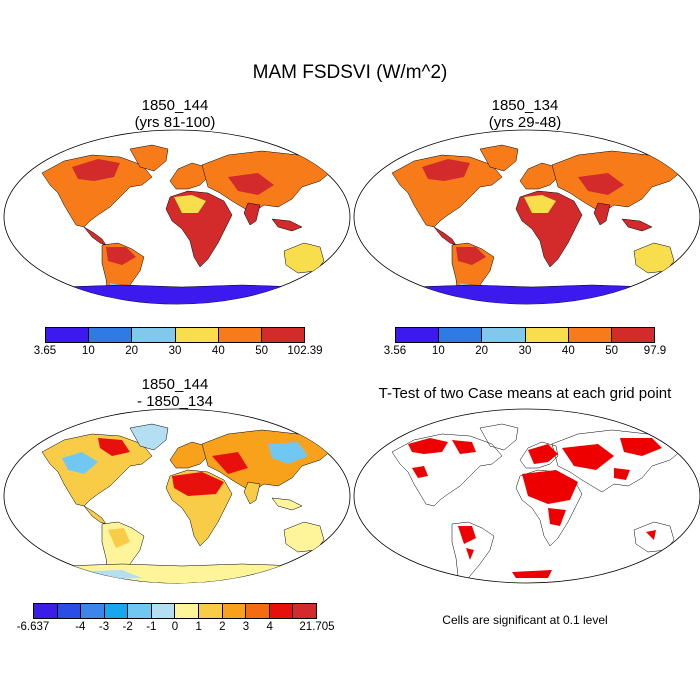 The width and height of the screenshot is (700, 700). What do you see at coordinates (80, 627) in the screenshot?
I see `colorbar-tick-label: -4` at bounding box center [80, 627].